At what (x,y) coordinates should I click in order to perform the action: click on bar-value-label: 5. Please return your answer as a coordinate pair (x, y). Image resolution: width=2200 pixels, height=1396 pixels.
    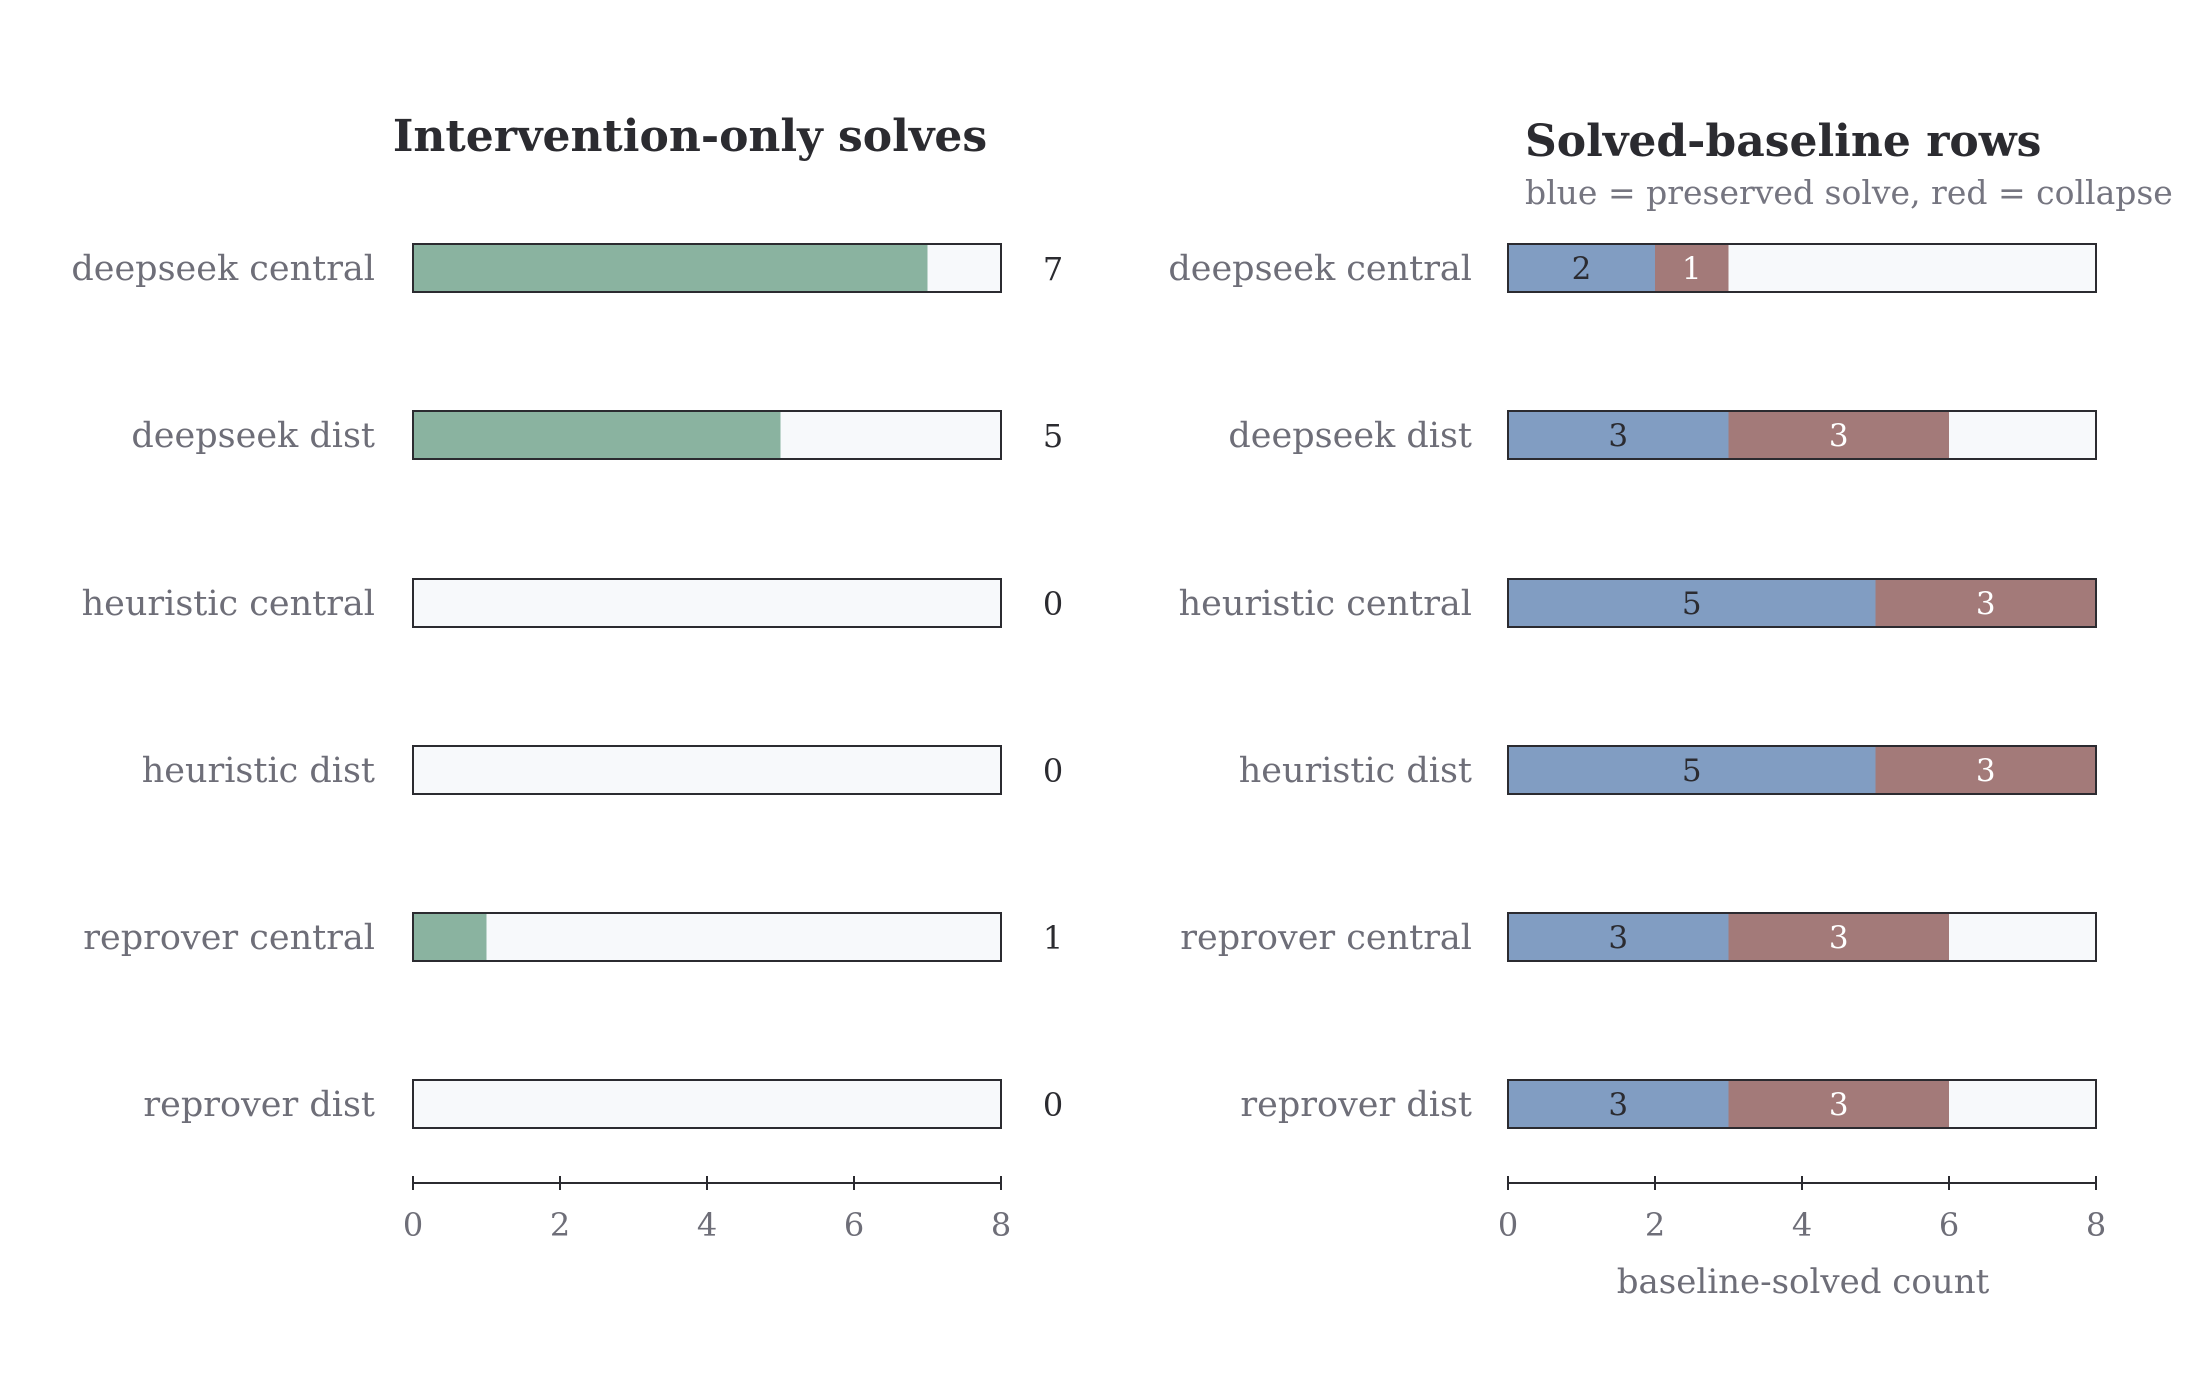
    Looking at the image, I should click on (1053, 436).